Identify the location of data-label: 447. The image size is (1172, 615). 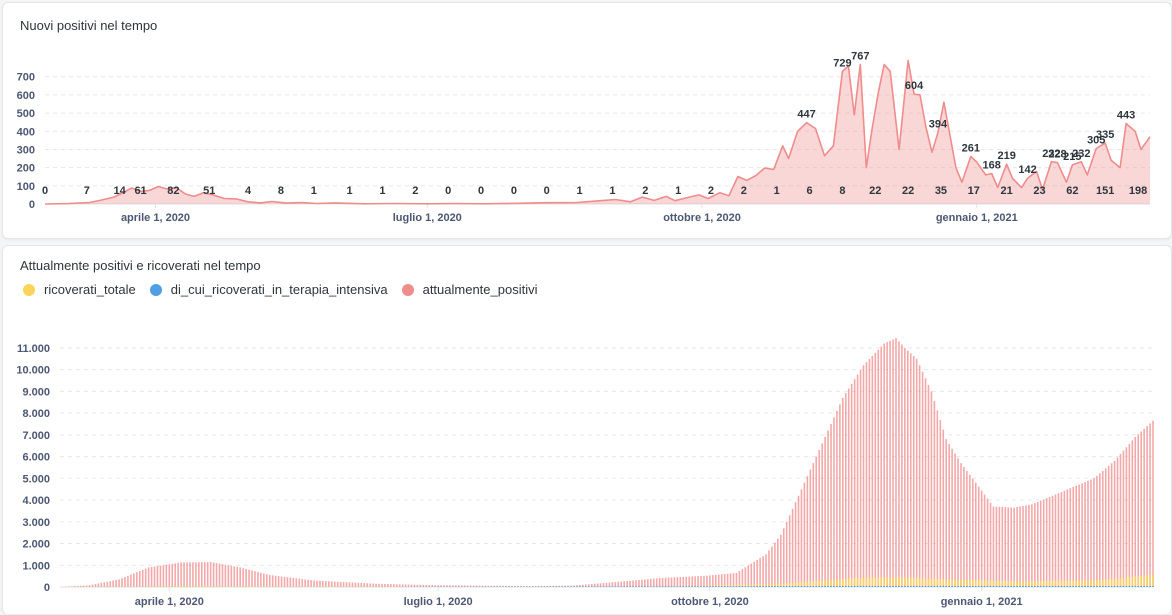
(806, 115).